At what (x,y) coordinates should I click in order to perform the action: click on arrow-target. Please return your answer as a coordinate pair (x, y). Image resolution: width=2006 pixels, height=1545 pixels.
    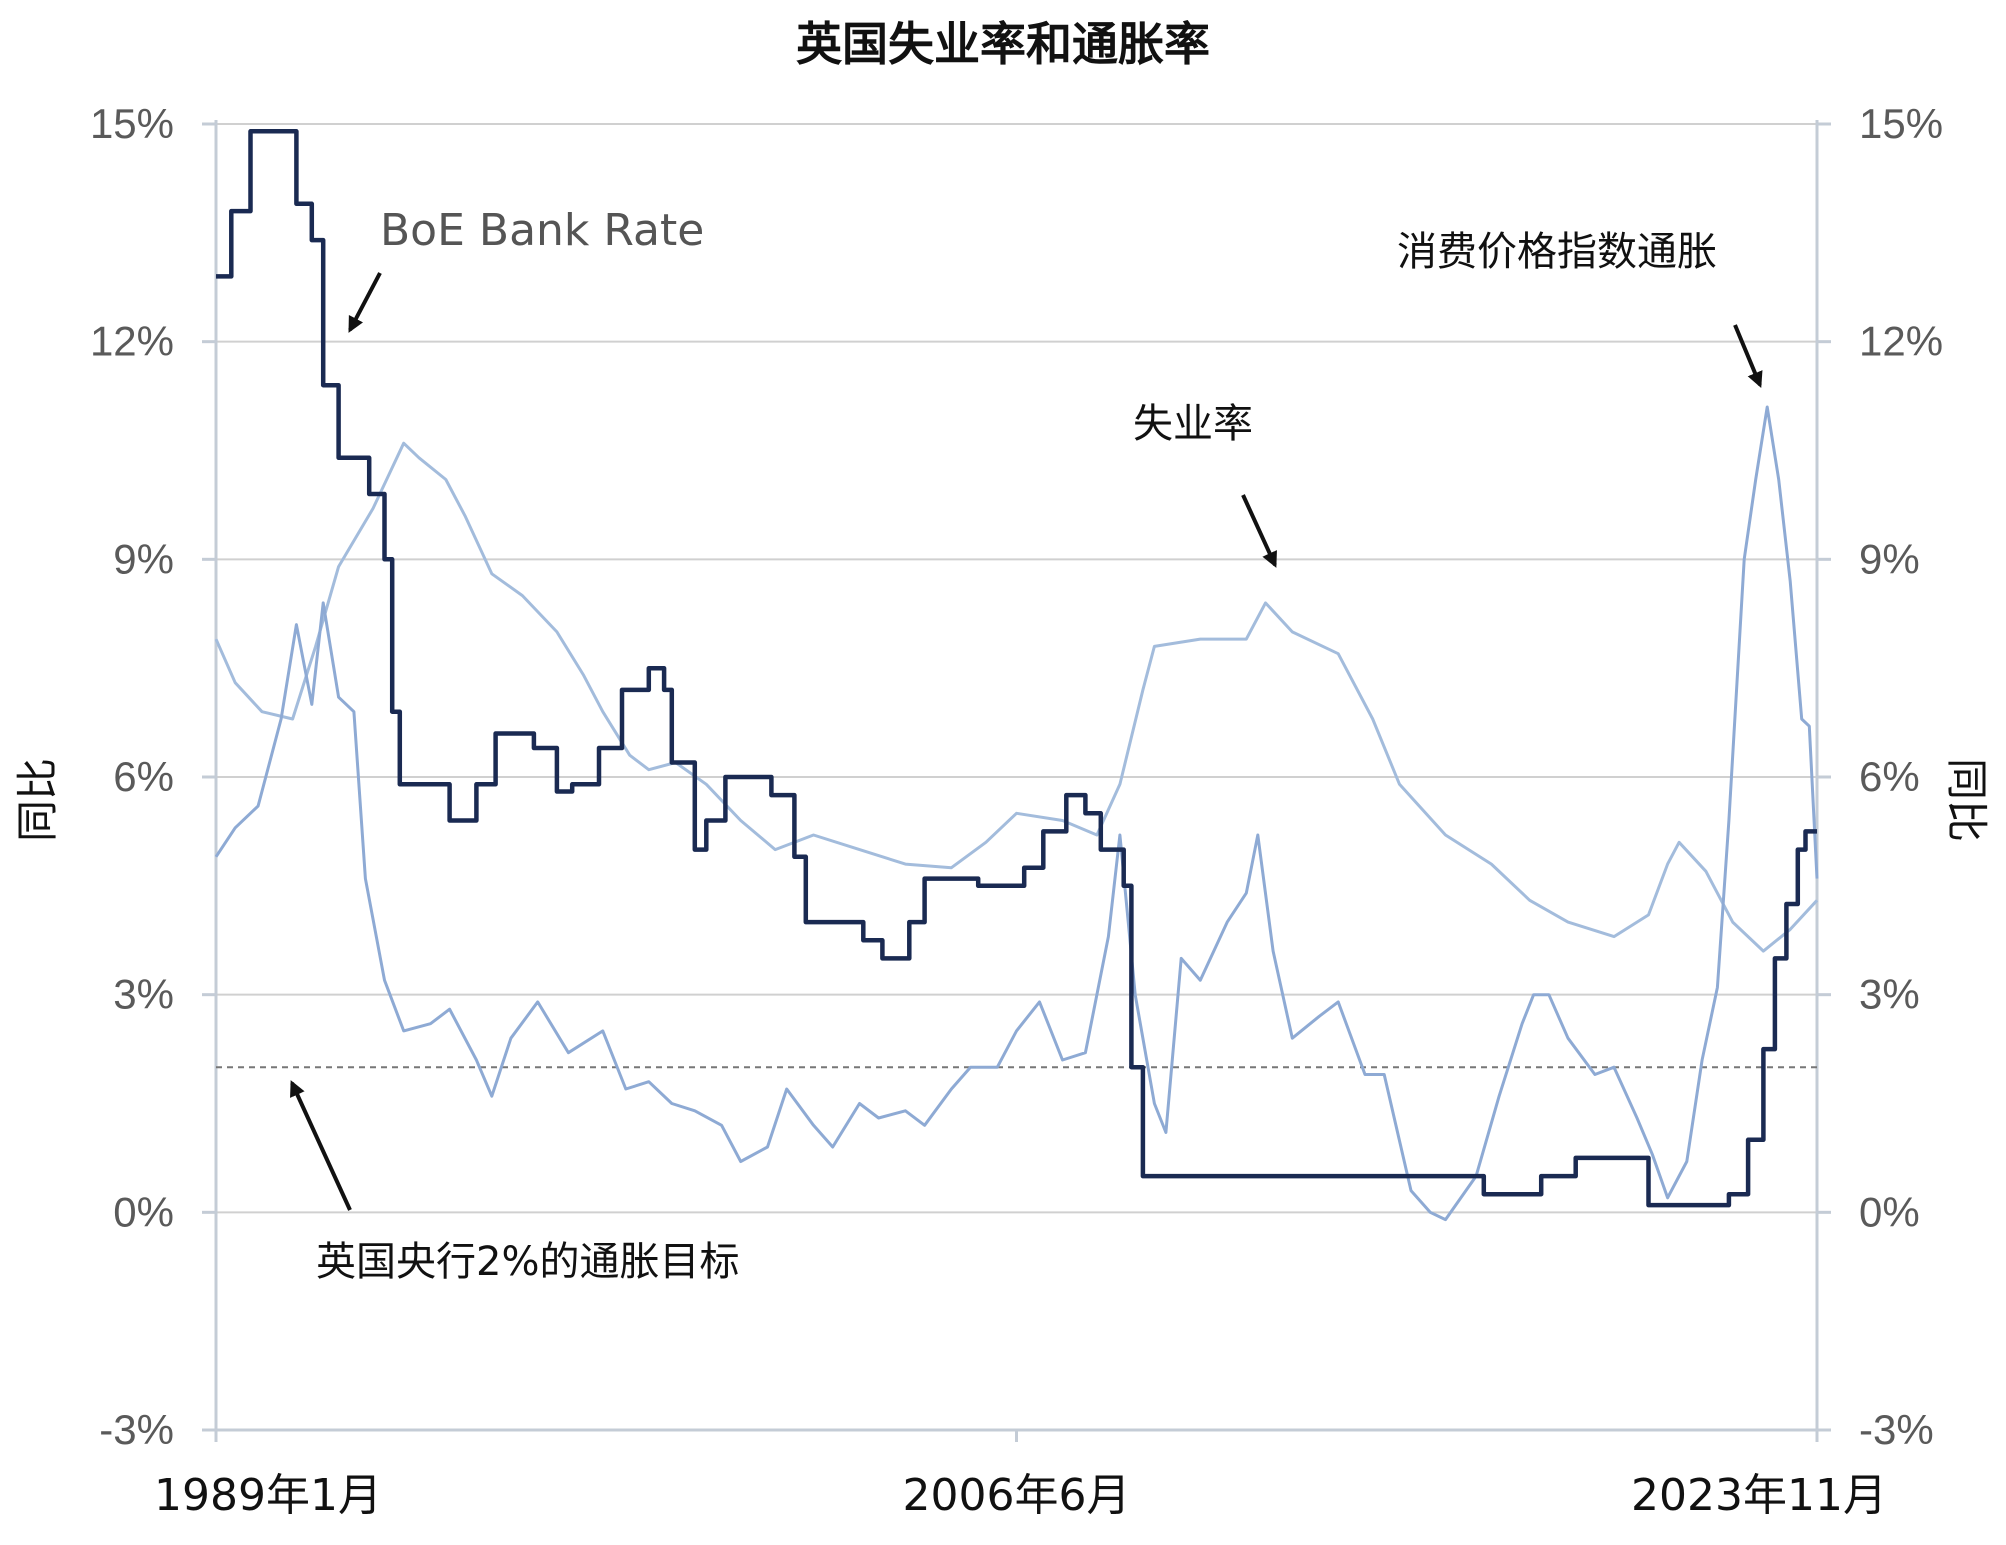
    Looking at the image, I should click on (321, 1145).